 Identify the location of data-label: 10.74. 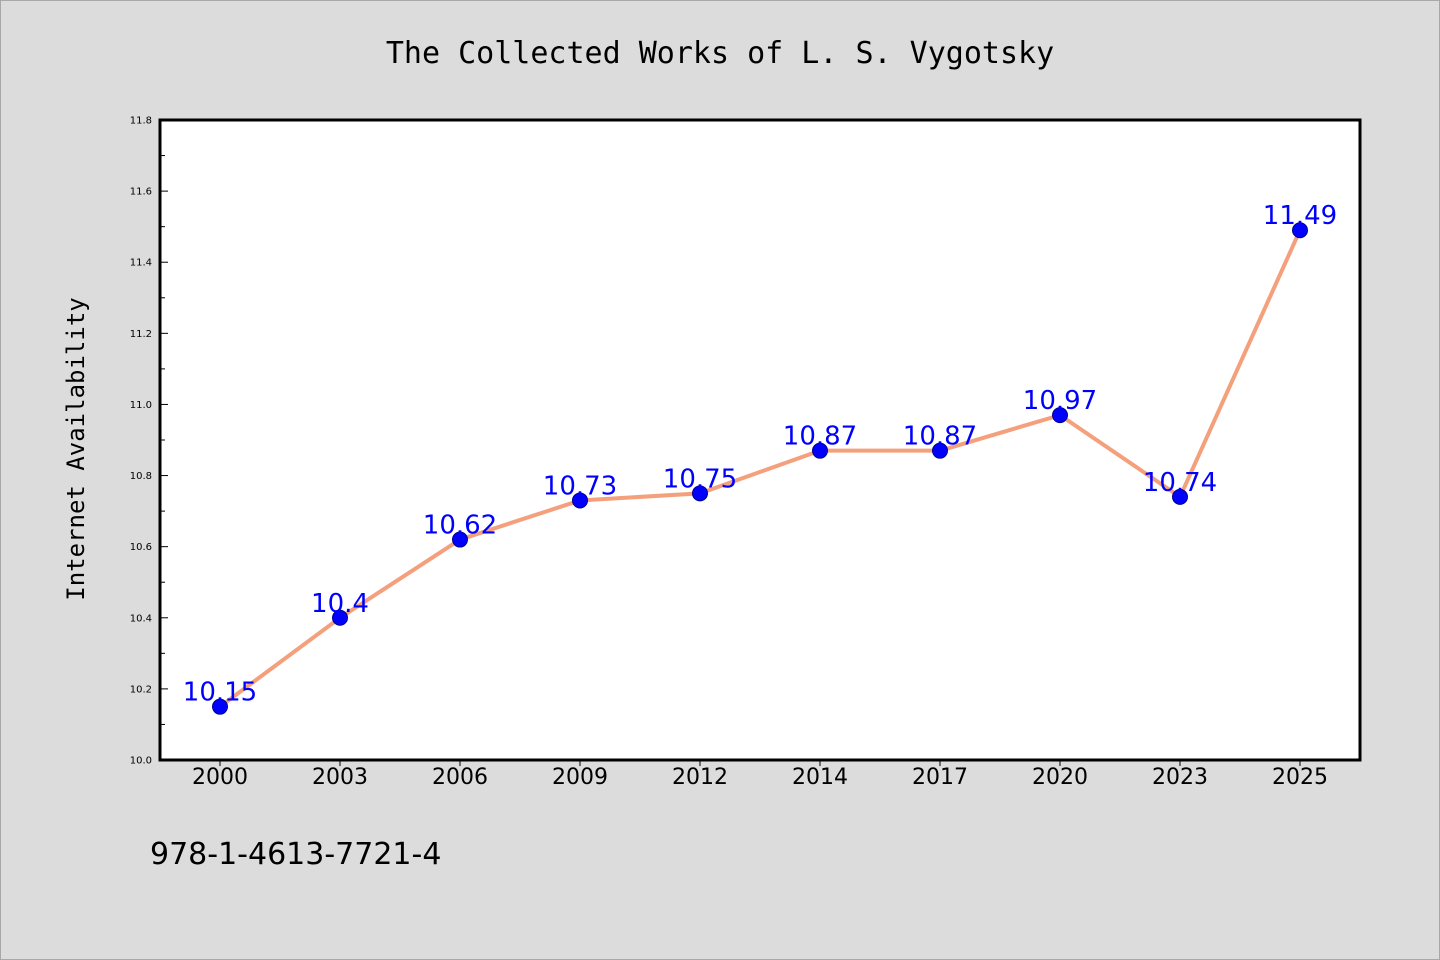
(1180, 483).